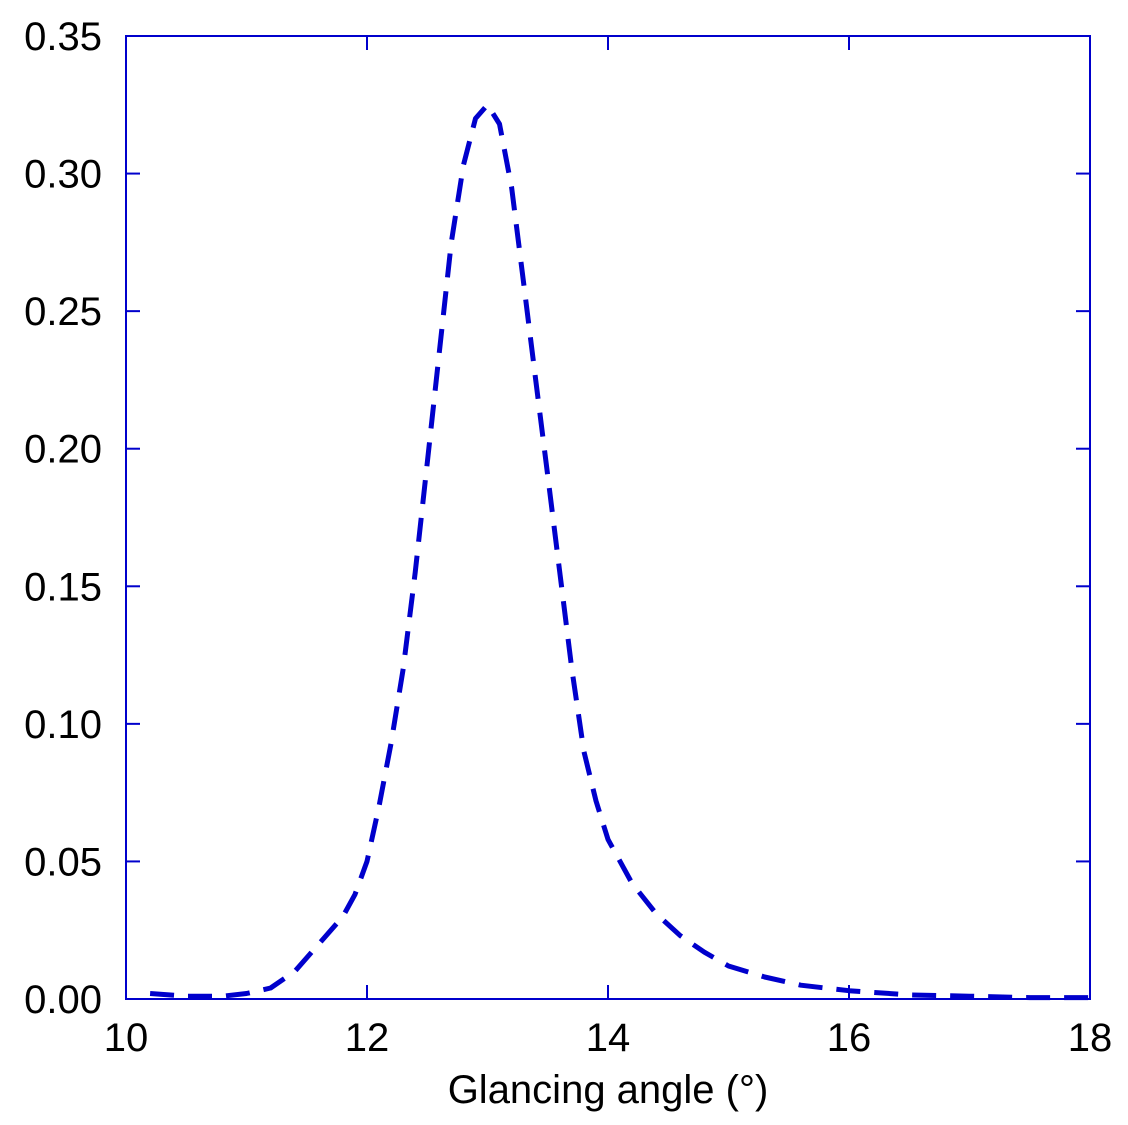  I want to click on y-tick-label: 0.15, so click(63, 587).